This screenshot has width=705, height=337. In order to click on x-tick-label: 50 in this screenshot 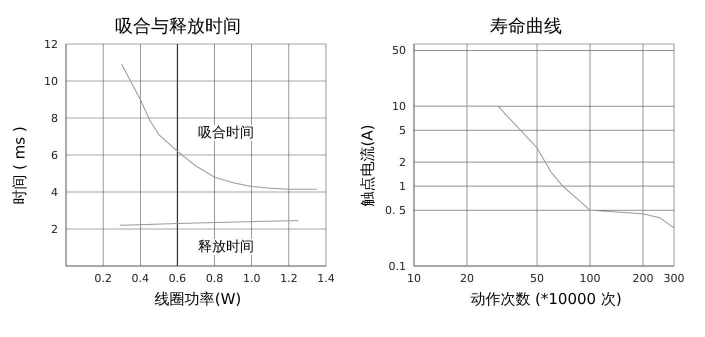, I will do `click(537, 278)`.